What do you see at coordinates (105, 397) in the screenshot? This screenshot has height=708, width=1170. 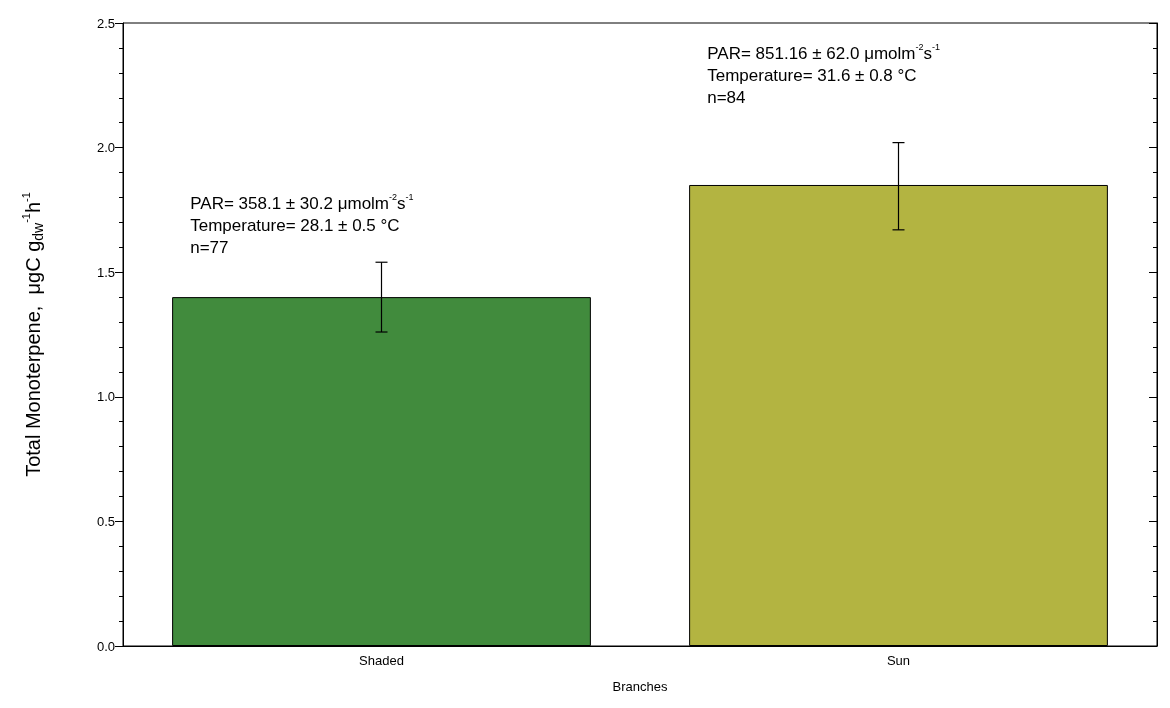 I see `y-tick-label: 1.0` at bounding box center [105, 397].